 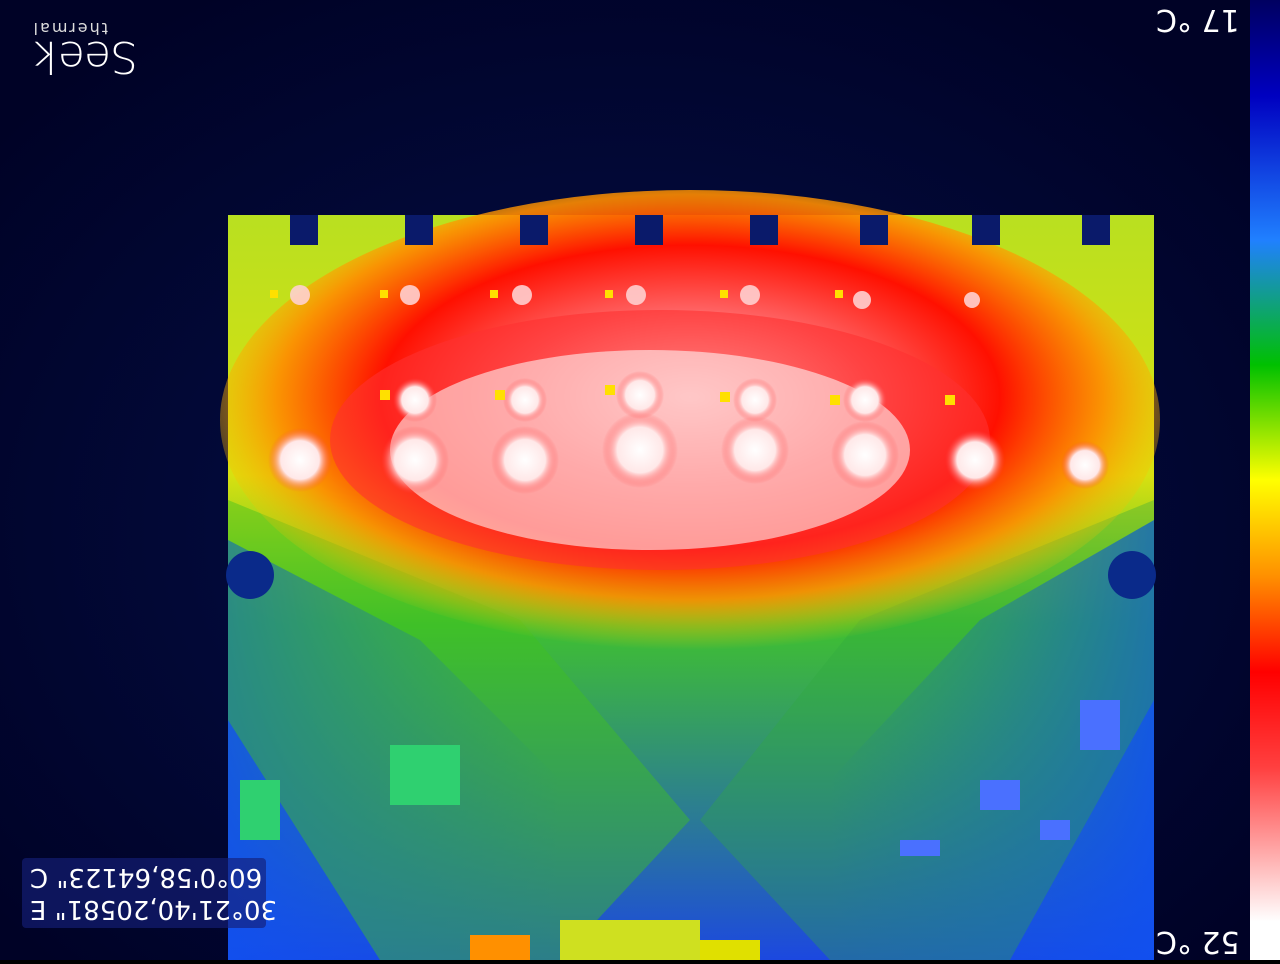 I want to click on logo-brand: Seek, so click(x=86, y=56).